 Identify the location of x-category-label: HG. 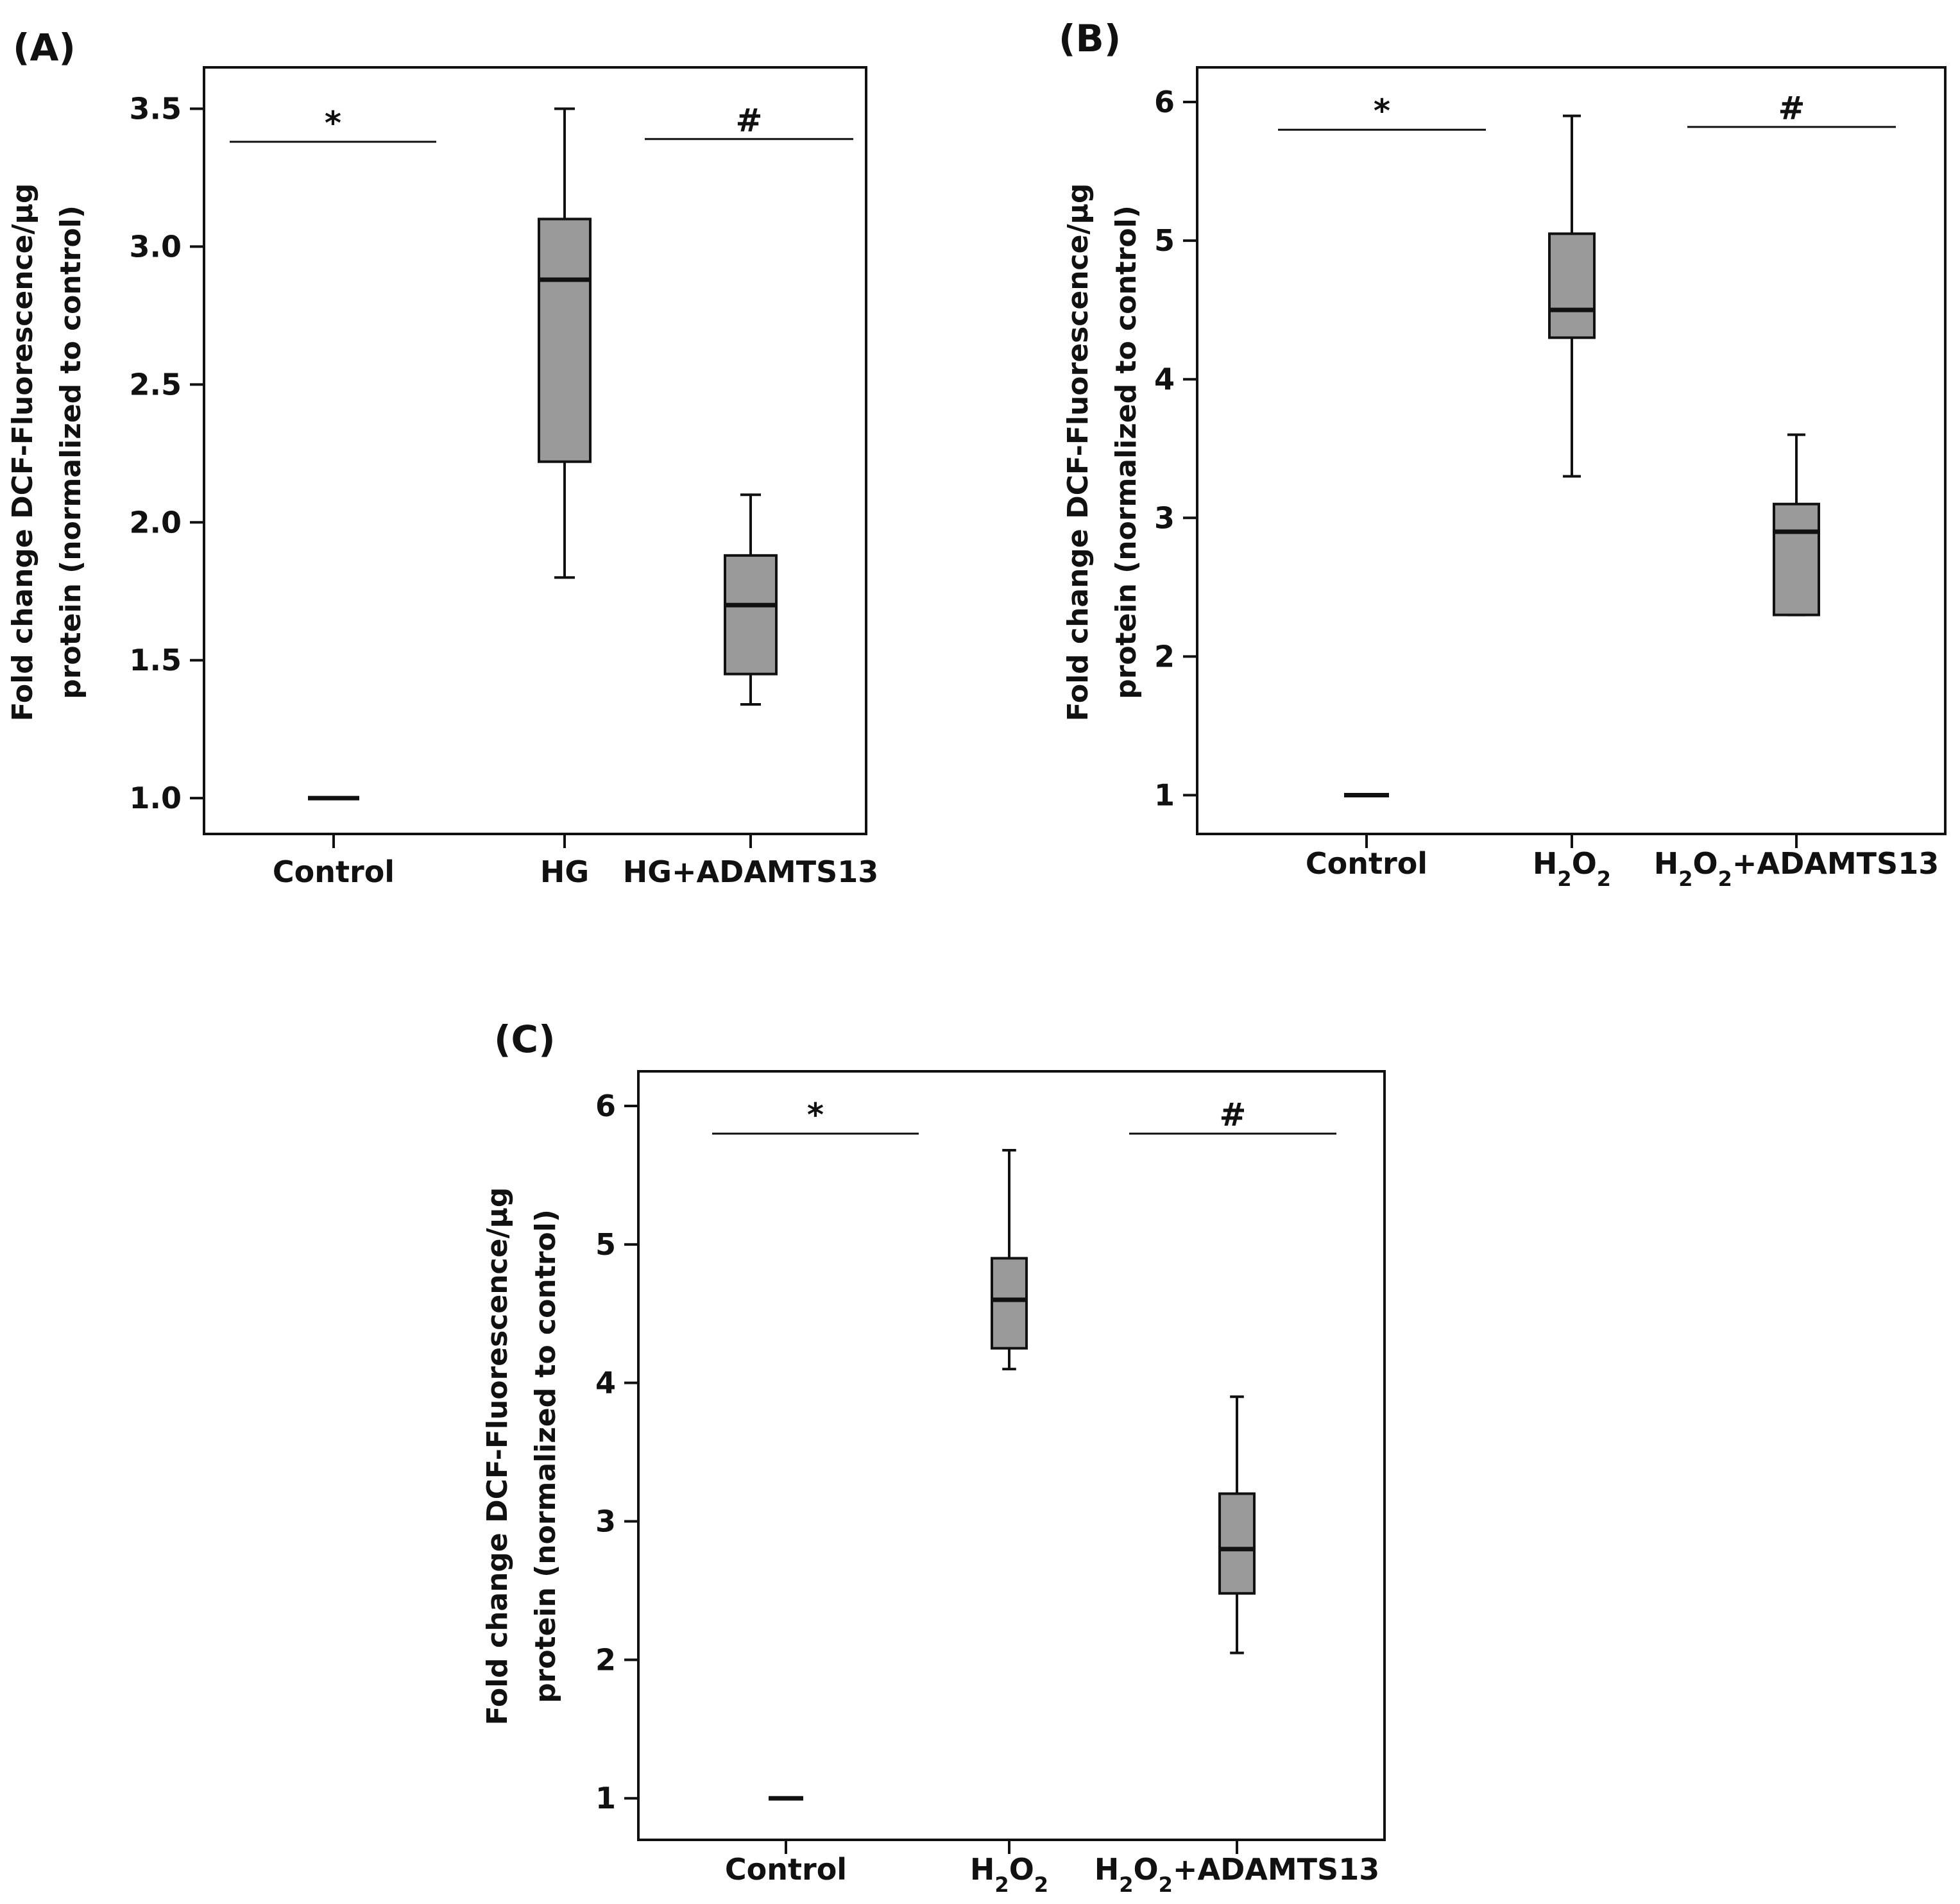
(564, 871).